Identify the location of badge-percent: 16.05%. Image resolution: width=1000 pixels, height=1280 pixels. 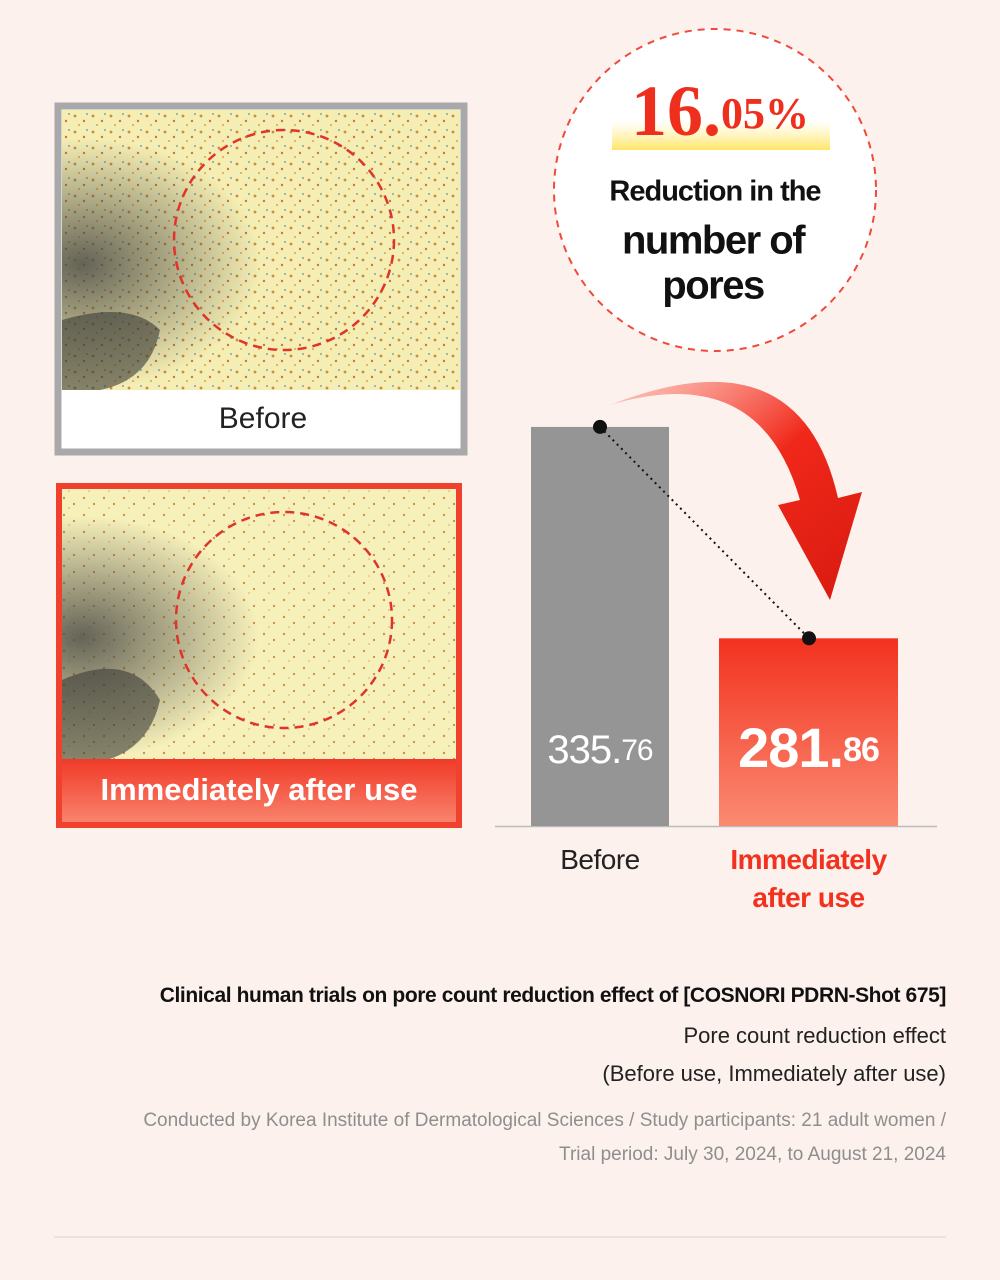
(720, 111).